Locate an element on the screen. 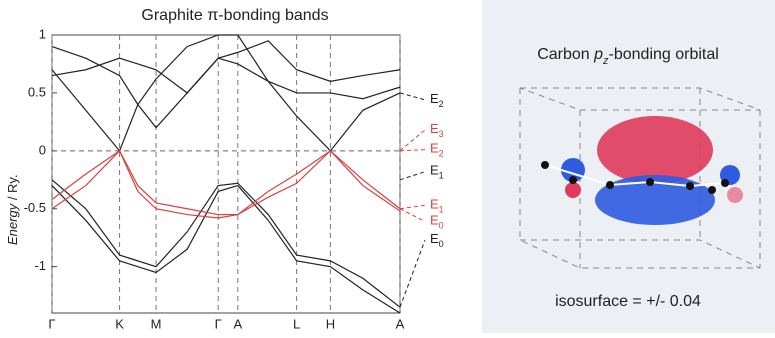 The width and height of the screenshot is (775, 338). lobe-positive is located at coordinates (655, 150).